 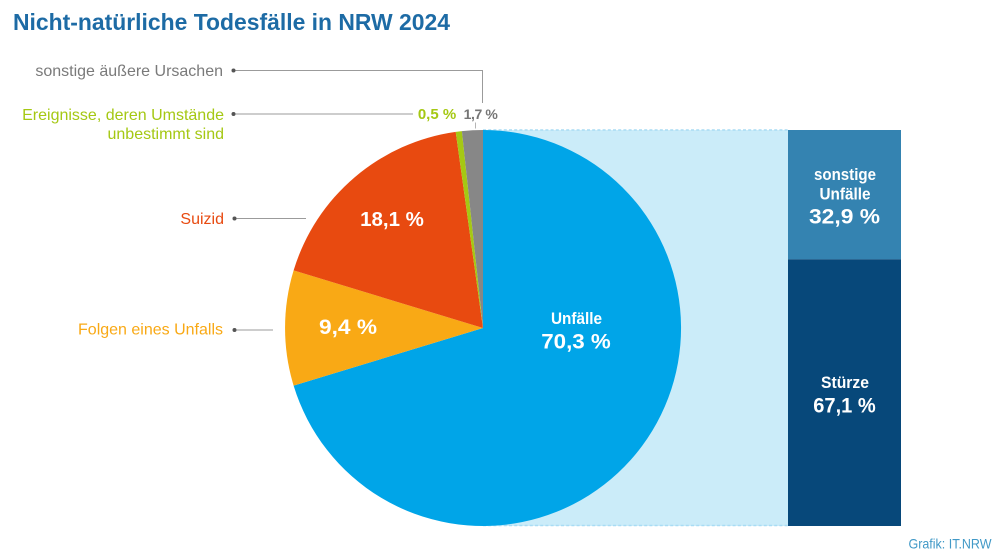 What do you see at coordinates (129, 71) in the screenshot?
I see `svg-text: sonstige äußere Ursachen` at bounding box center [129, 71].